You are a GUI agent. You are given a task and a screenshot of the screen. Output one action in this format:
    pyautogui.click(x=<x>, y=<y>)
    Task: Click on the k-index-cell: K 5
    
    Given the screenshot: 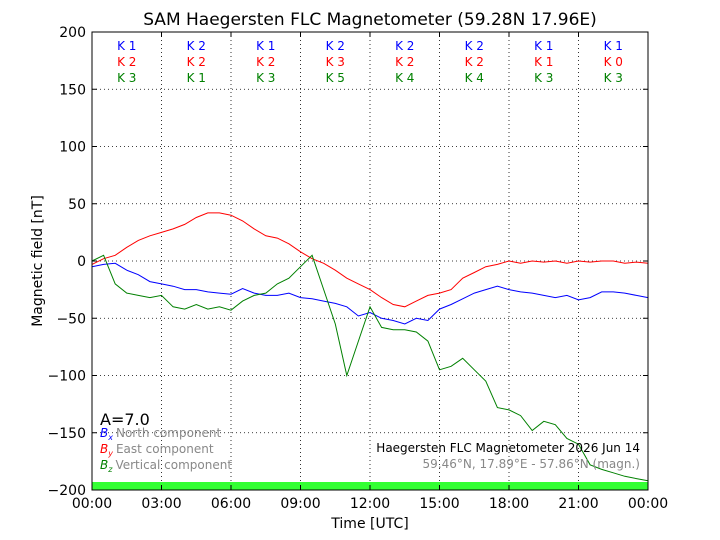 What is the action you would take?
    pyautogui.click(x=335, y=78)
    